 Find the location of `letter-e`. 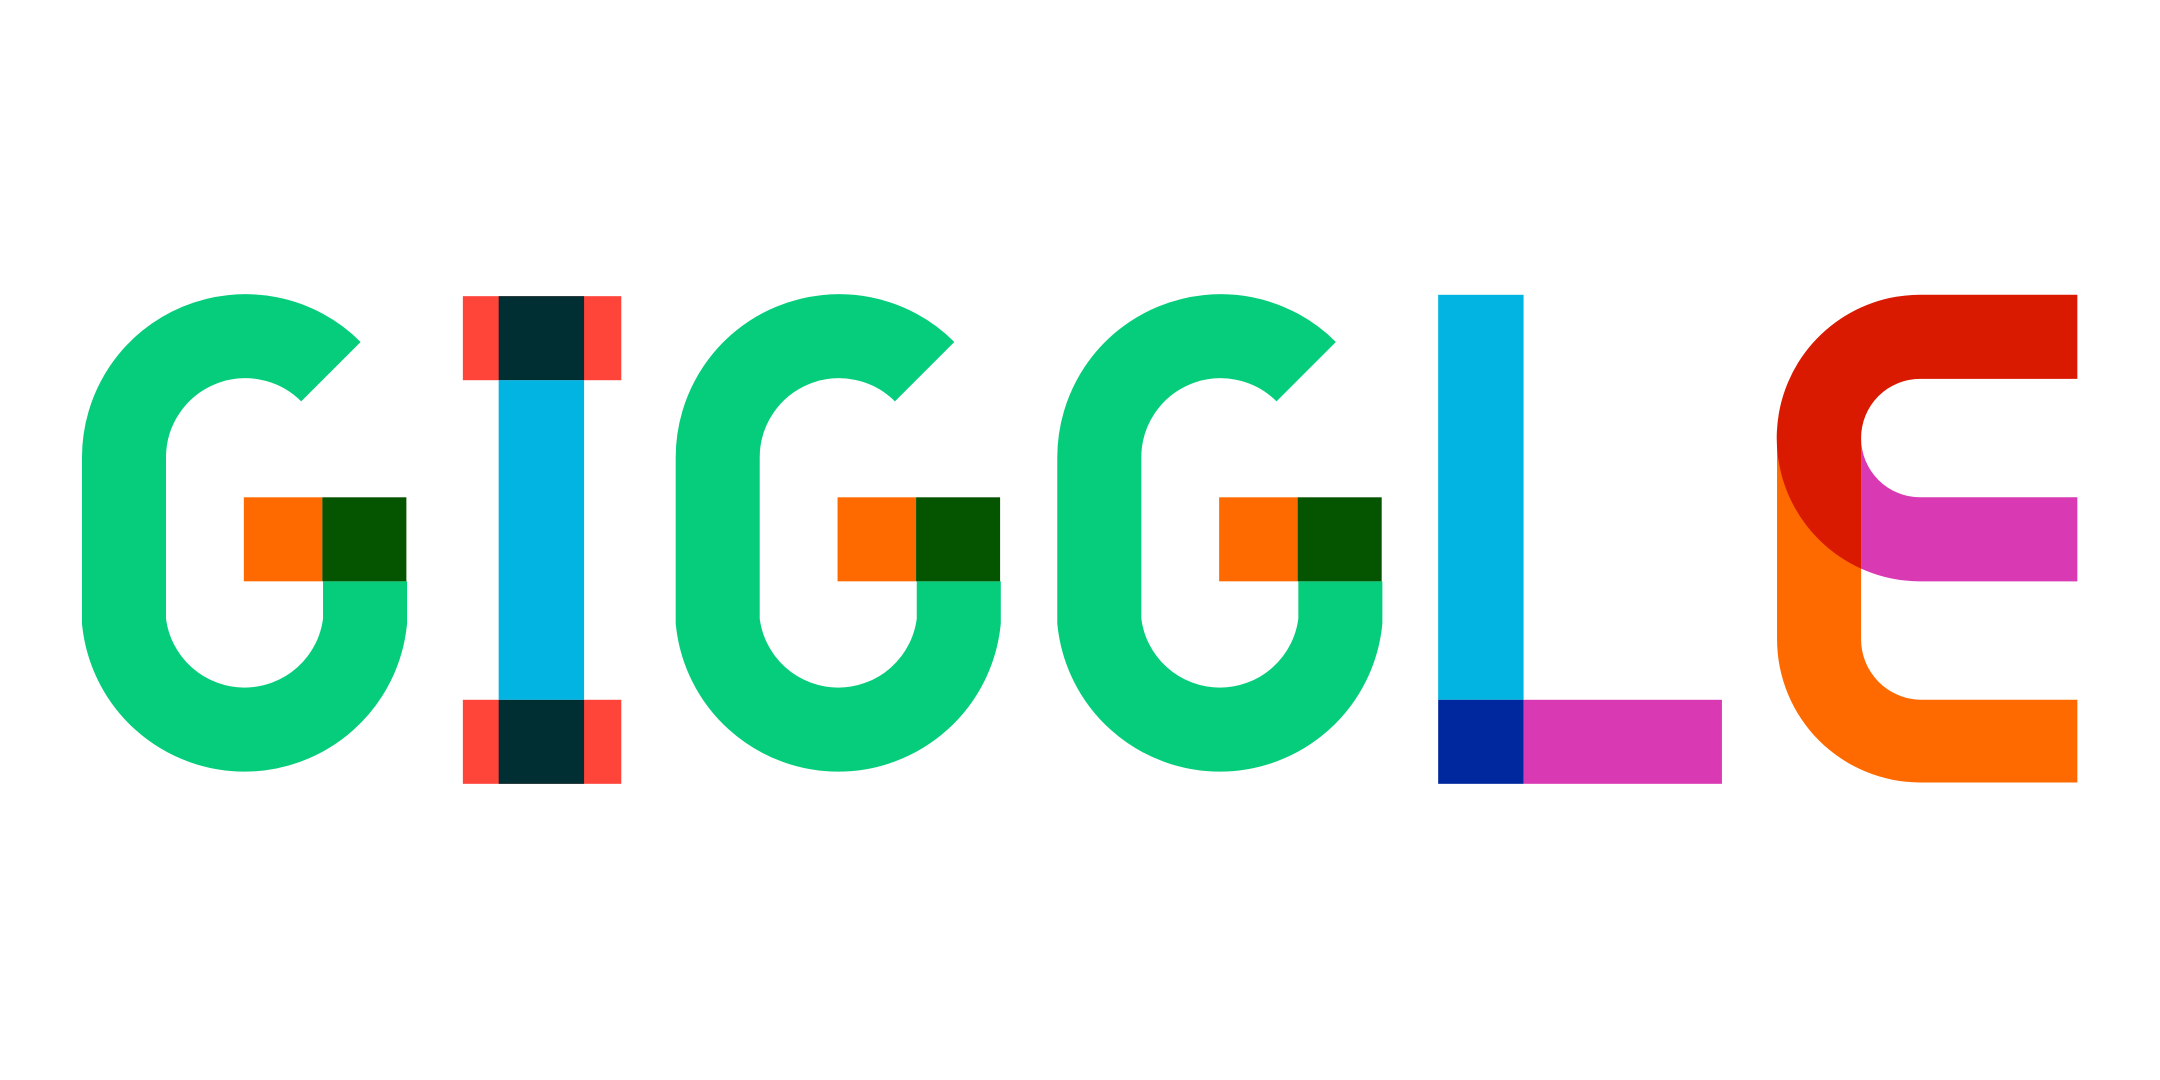

letter-e is located at coordinates (1927, 538).